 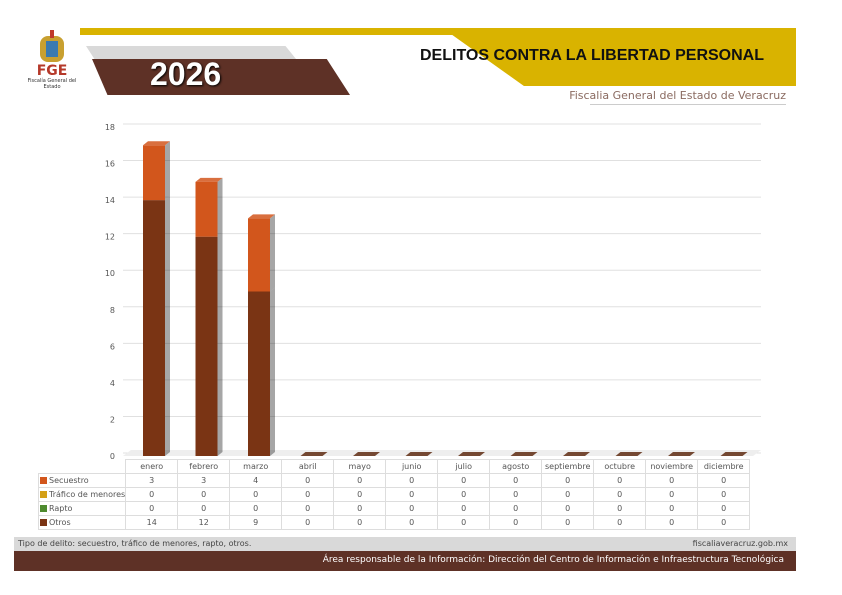 What do you see at coordinates (442, 453) in the screenshot?
I see `chart-floor` at bounding box center [442, 453].